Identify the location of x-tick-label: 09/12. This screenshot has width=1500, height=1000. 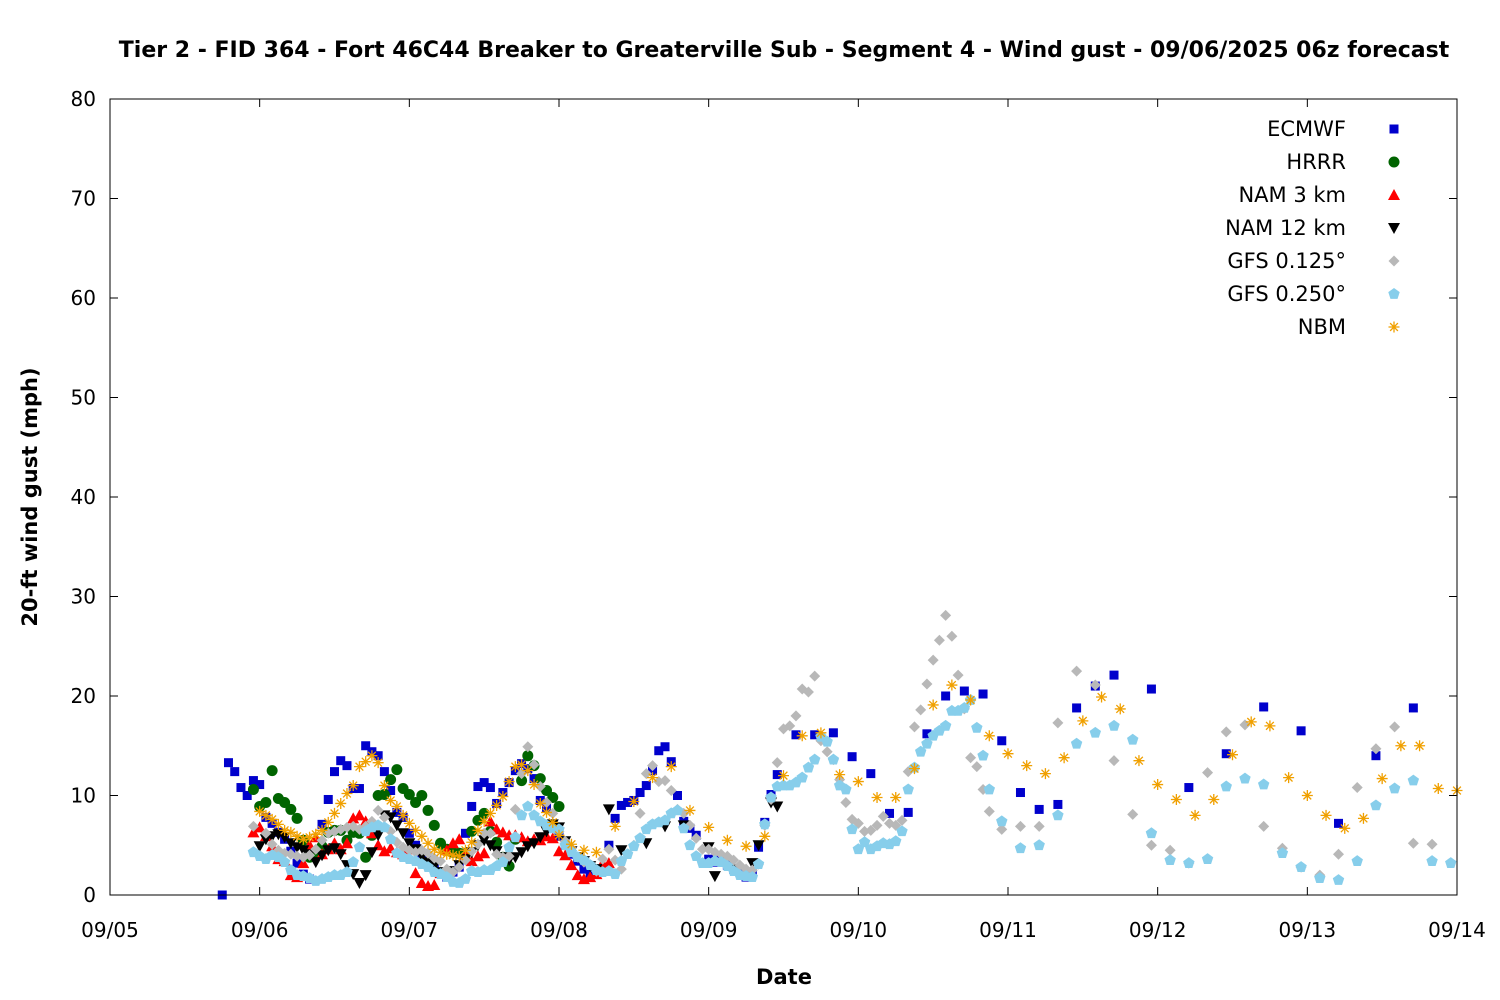
(1158, 930).